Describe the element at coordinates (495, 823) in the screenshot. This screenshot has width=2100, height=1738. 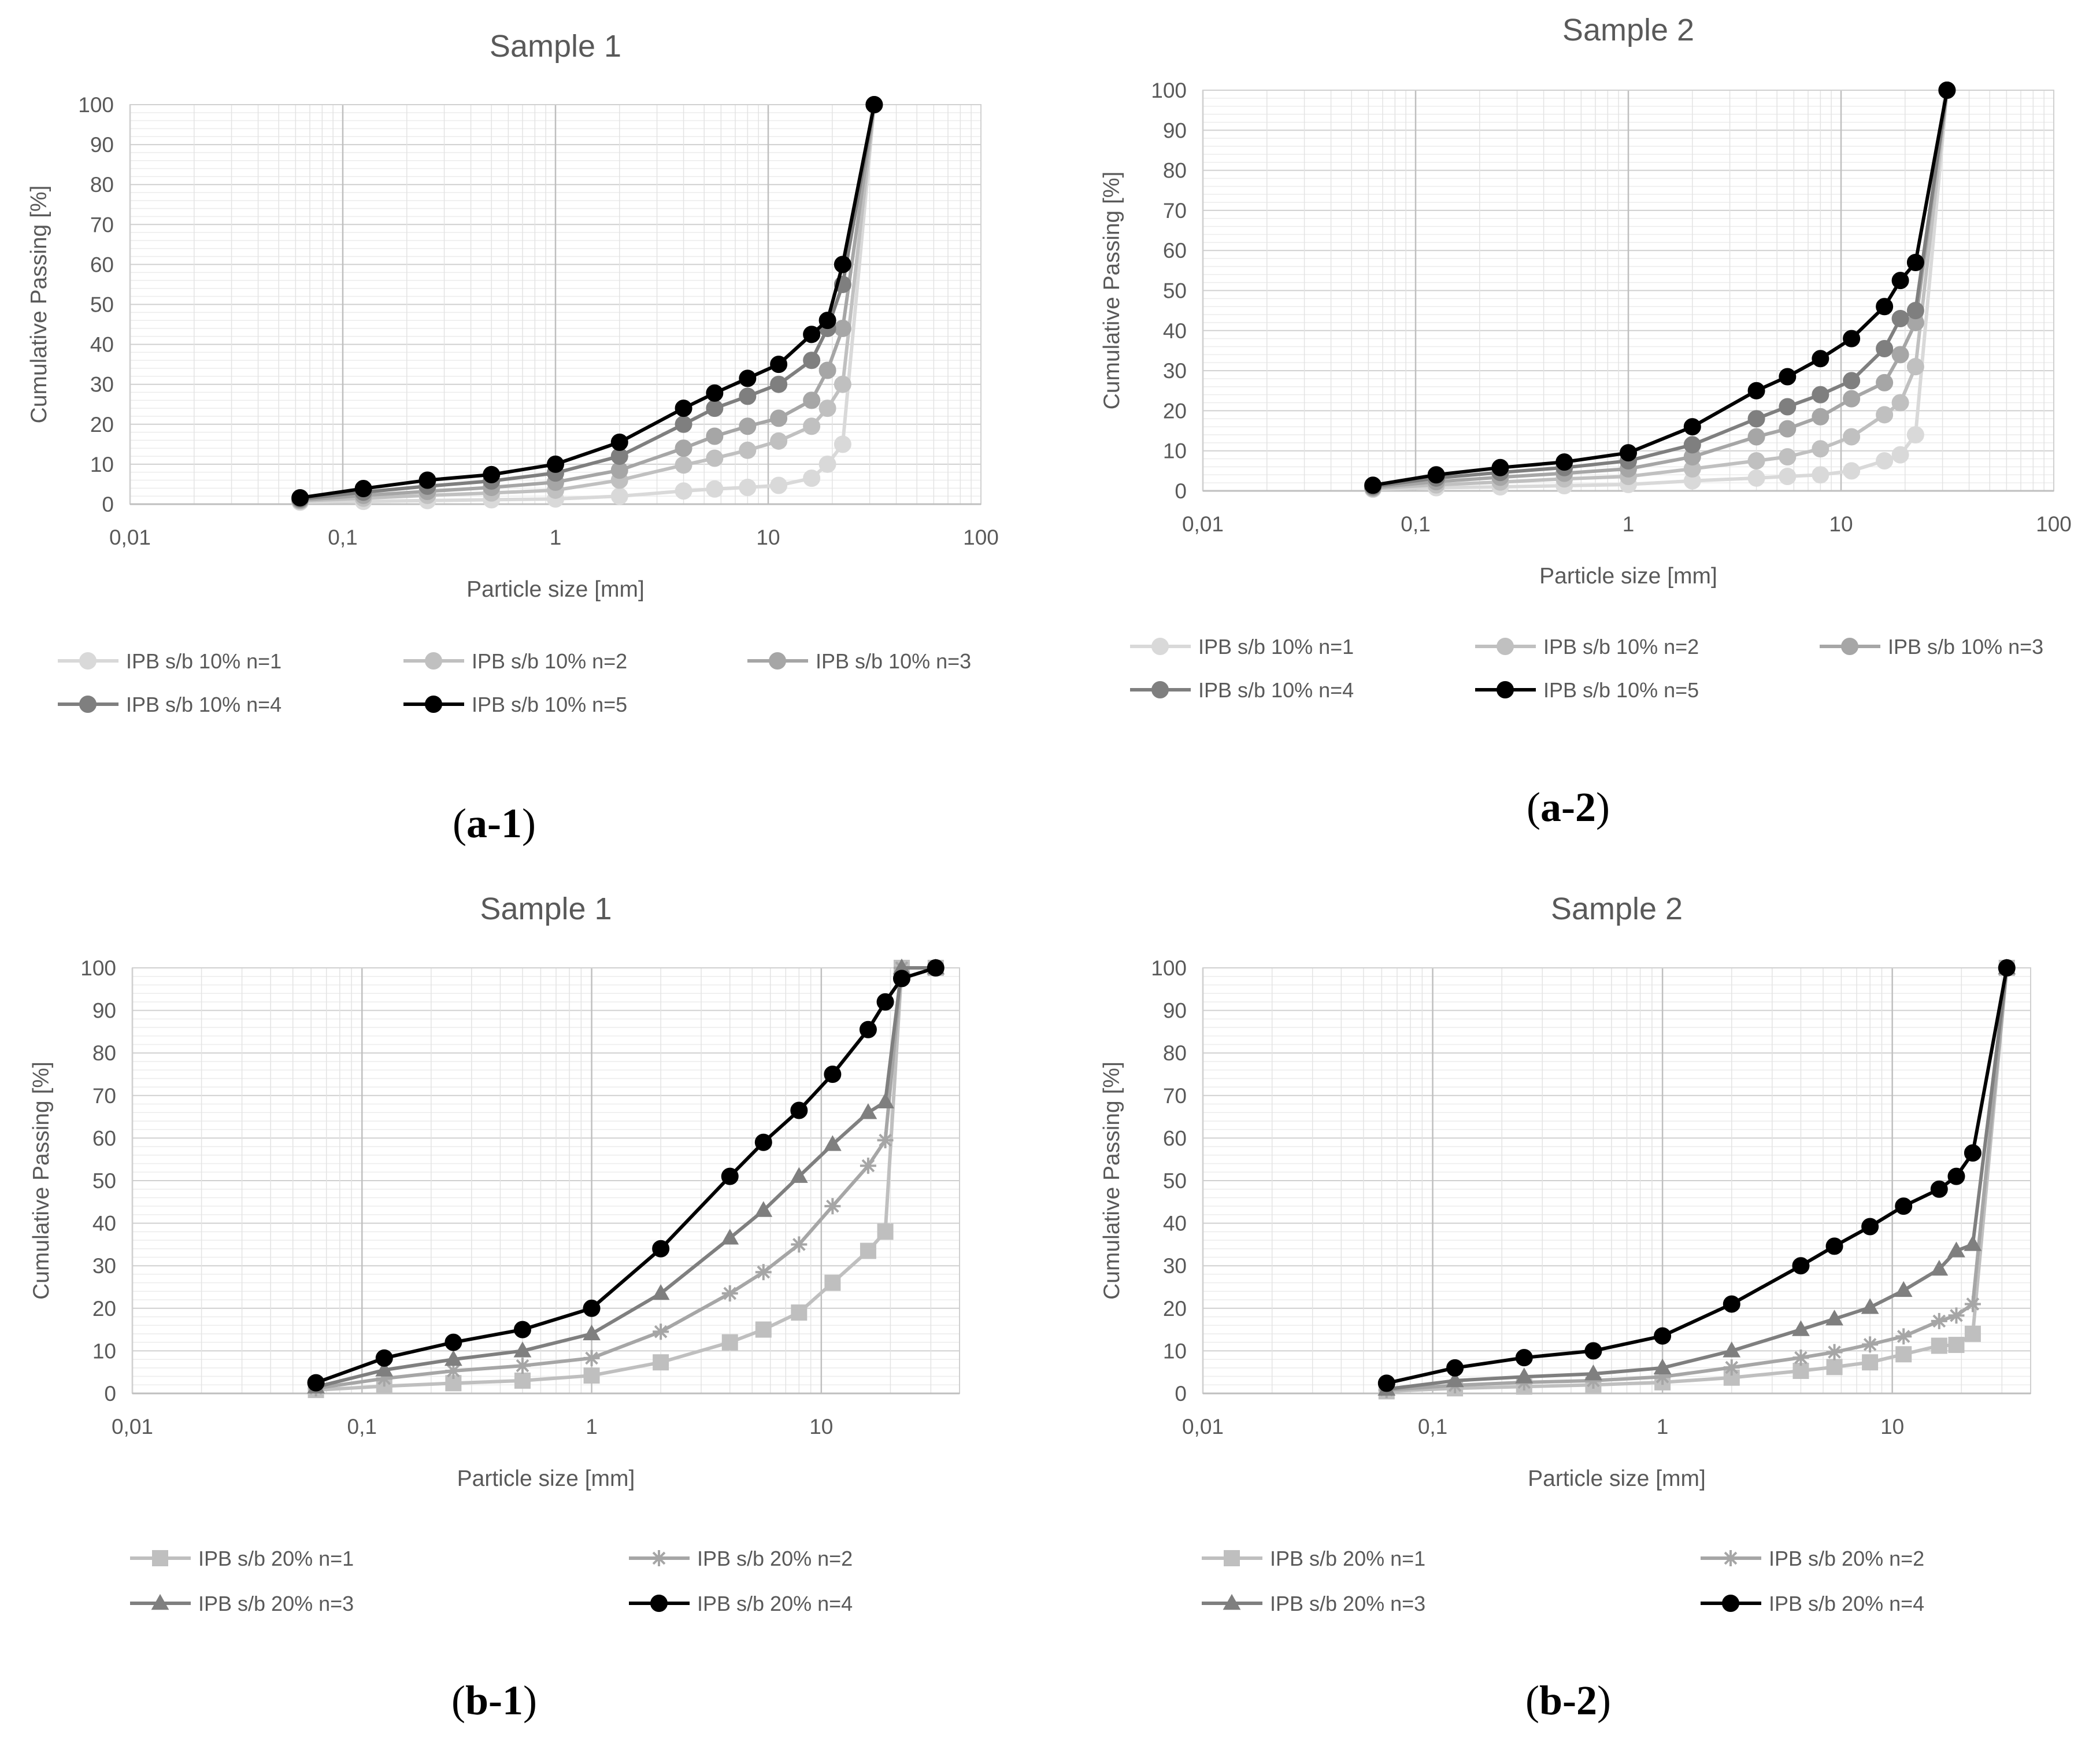
I see `panel-caption: (a-1)` at that location.